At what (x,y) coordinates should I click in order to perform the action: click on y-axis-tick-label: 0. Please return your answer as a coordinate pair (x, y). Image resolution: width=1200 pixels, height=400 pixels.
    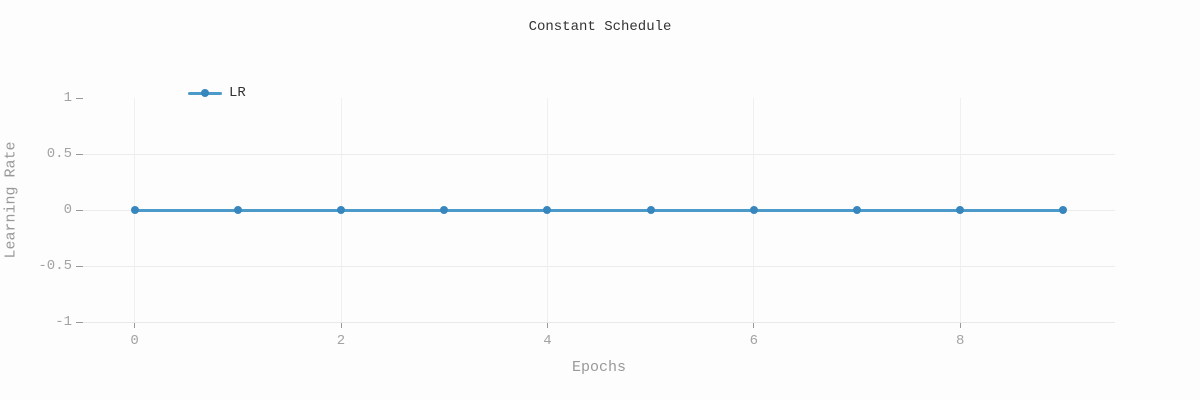
    Looking at the image, I should click on (67, 210).